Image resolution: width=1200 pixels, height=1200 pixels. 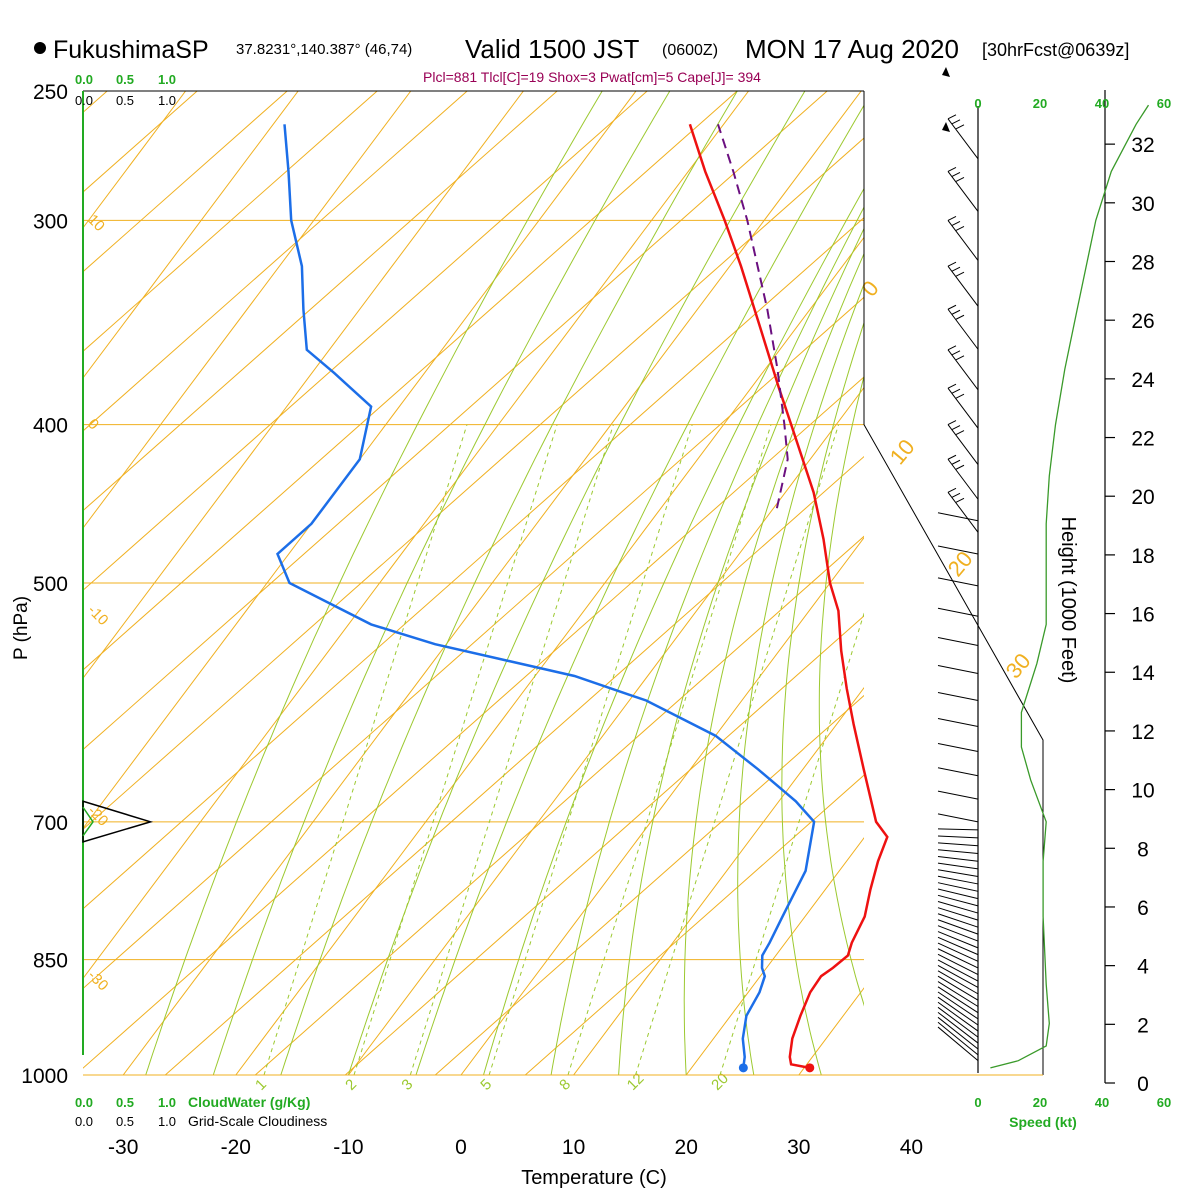 What do you see at coordinates (21, 628) in the screenshot?
I see `y-axis-label: P (hPa)` at bounding box center [21, 628].